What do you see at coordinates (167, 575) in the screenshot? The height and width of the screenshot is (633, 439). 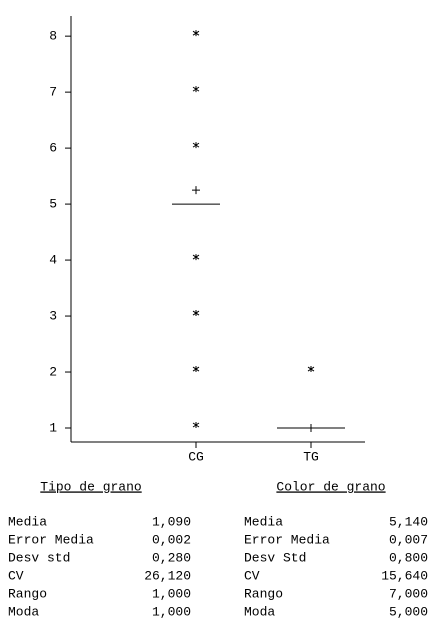 I see `row-value: 26,120` at bounding box center [167, 575].